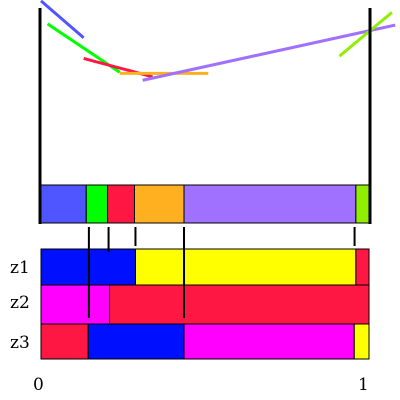 This screenshot has width=400, height=400. Describe the element at coordinates (62, 19) in the screenshot. I see `blue-line` at that location.